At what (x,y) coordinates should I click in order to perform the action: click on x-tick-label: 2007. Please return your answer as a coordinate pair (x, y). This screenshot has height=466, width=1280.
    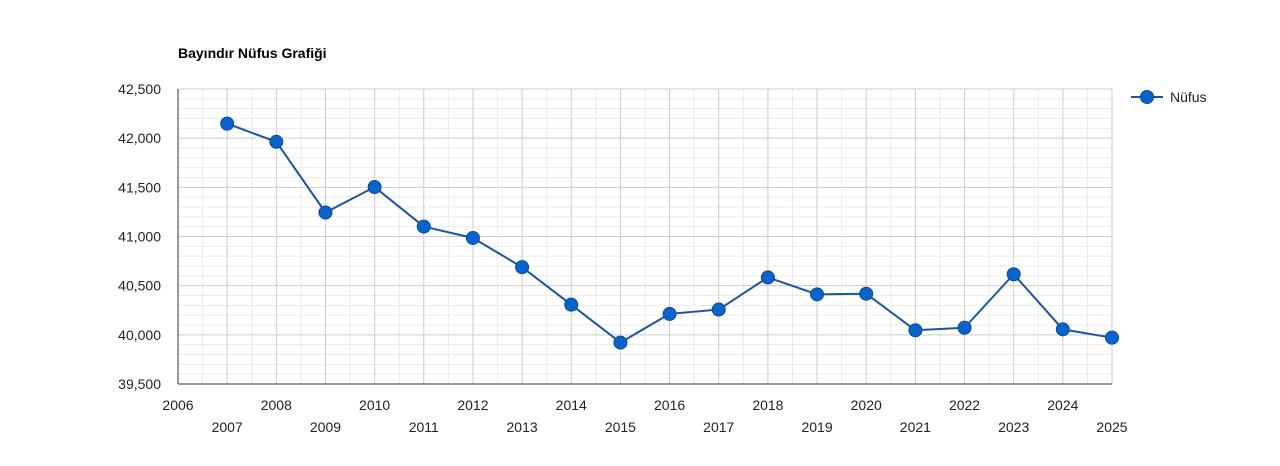
    Looking at the image, I should click on (227, 427).